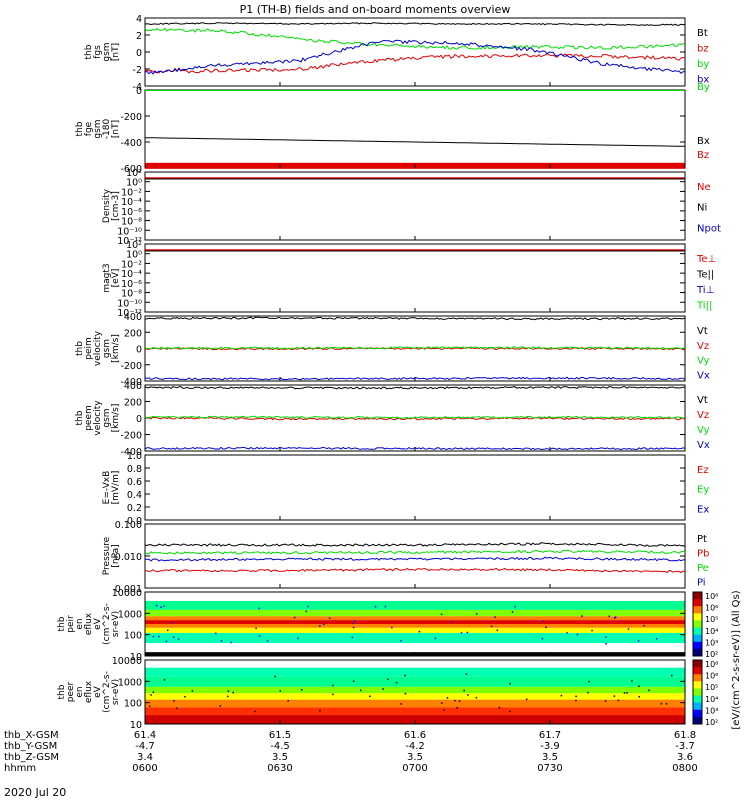  I want to click on panel-0-ylabel-3: [nT], so click(116, 52).